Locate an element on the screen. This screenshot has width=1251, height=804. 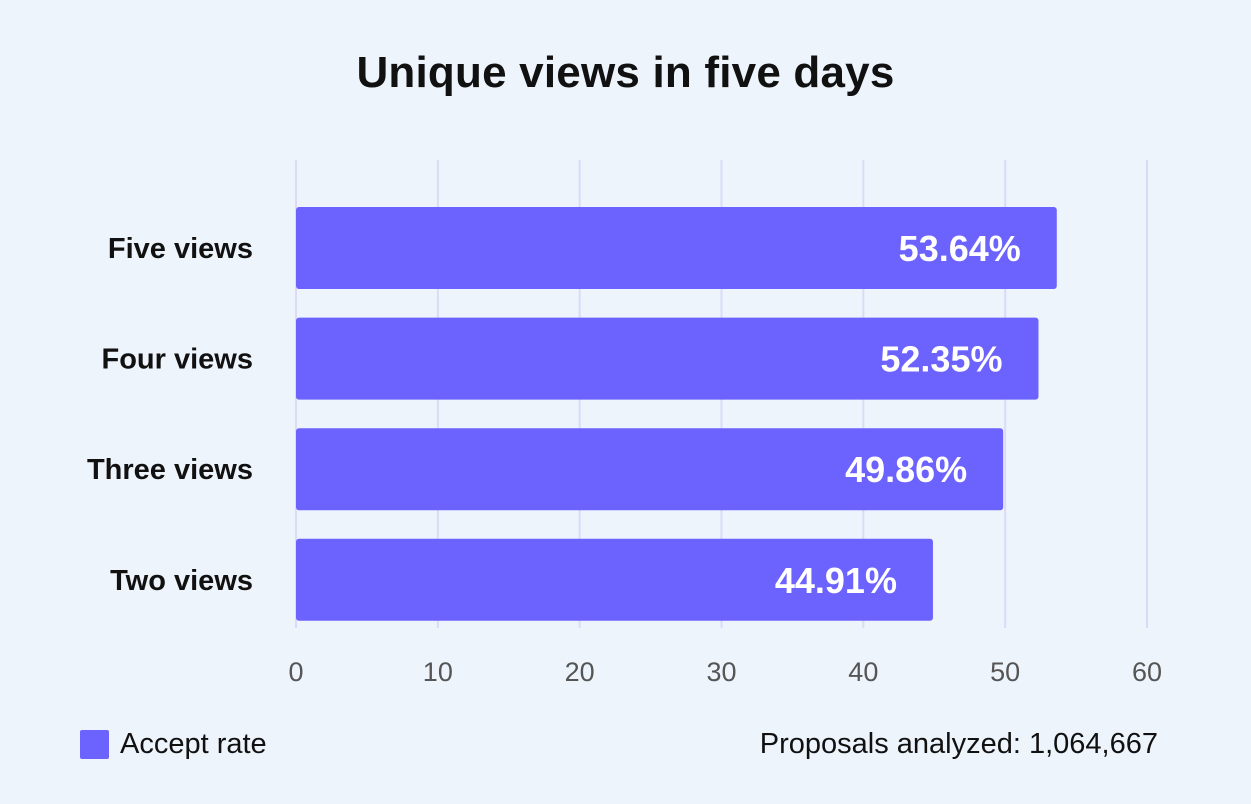
category-label: Three views is located at coordinates (170, 470).